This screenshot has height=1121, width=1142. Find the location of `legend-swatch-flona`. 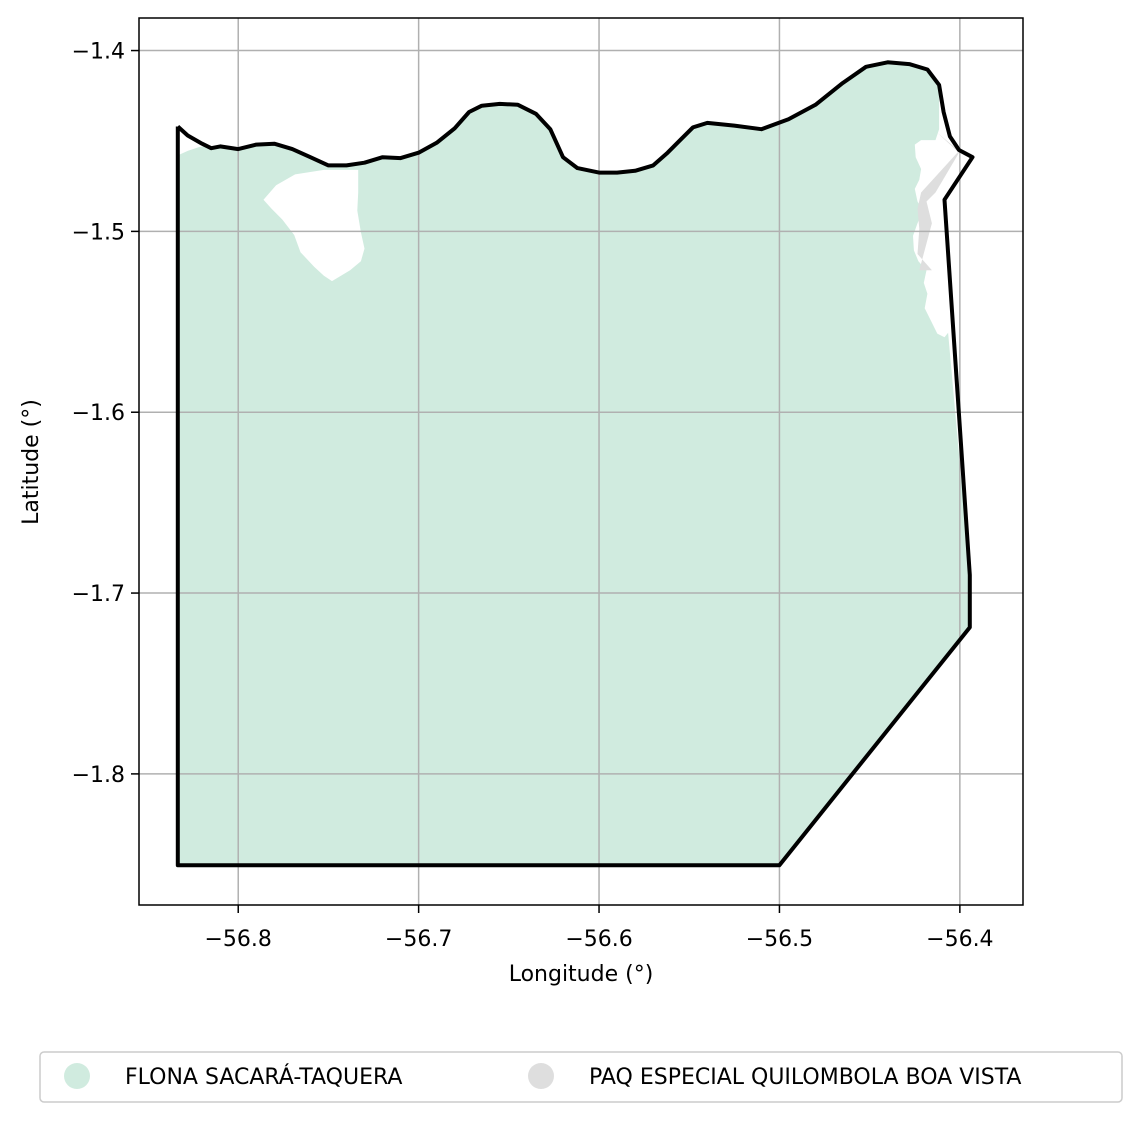

legend-swatch-flona is located at coordinates (77, 1076).